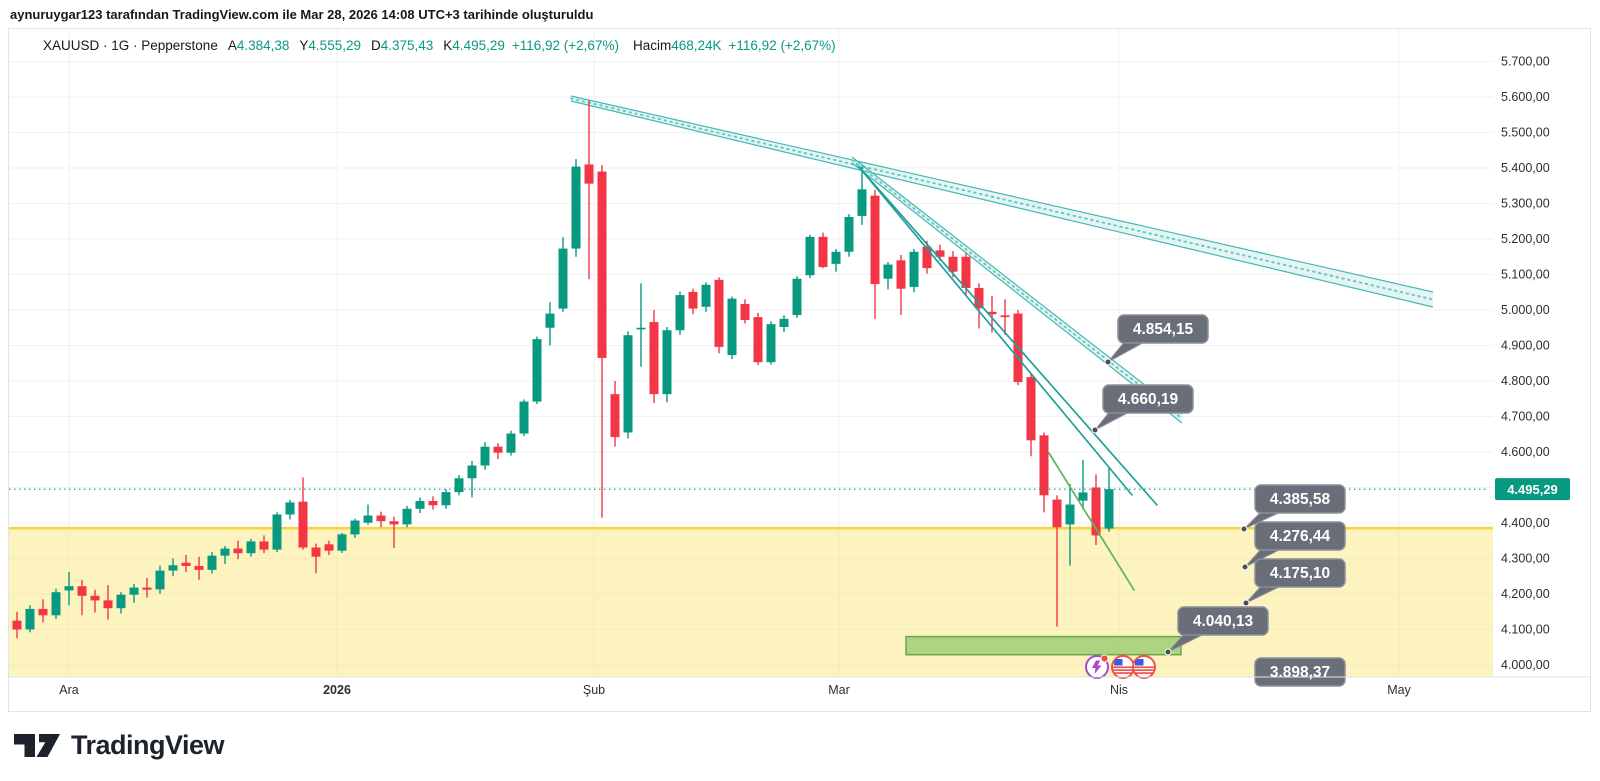 The height and width of the screenshot is (781, 1600). What do you see at coordinates (375, 45) in the screenshot?
I see `low-label: D` at bounding box center [375, 45].